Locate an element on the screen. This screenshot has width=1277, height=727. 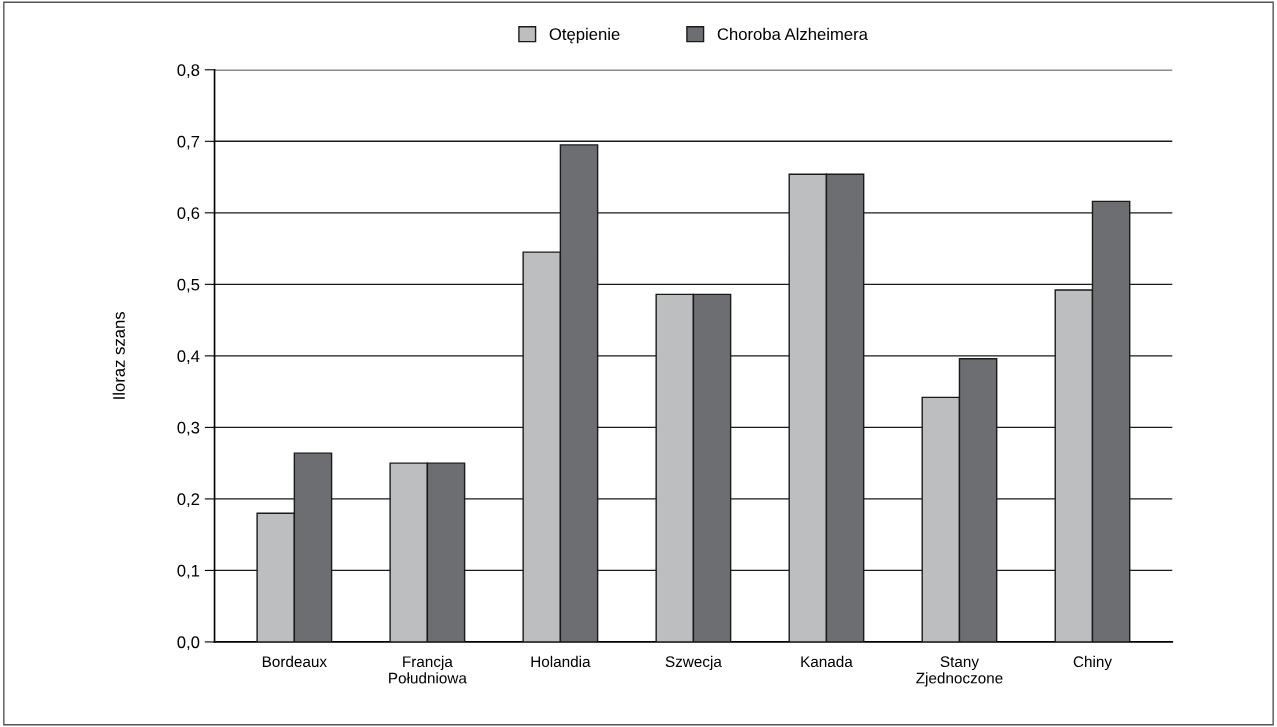
x-tick-label: Chiny is located at coordinates (1092, 663).